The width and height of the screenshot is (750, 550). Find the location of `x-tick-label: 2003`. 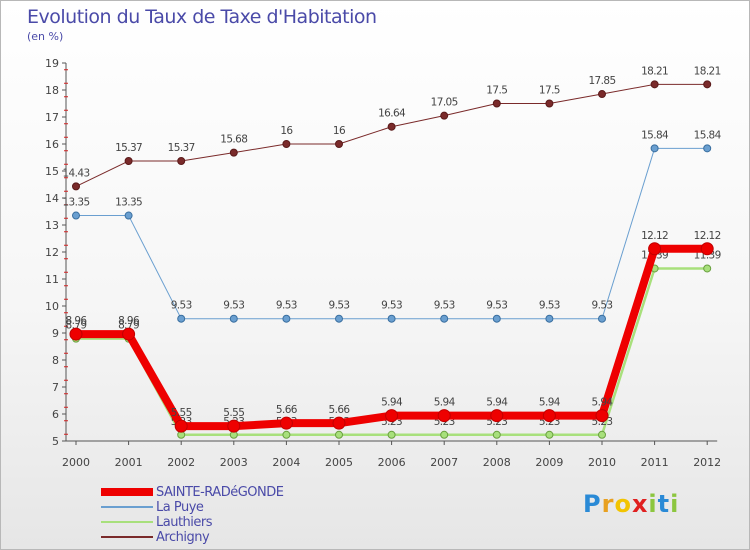

x-tick-label: 2003 is located at coordinates (234, 462).